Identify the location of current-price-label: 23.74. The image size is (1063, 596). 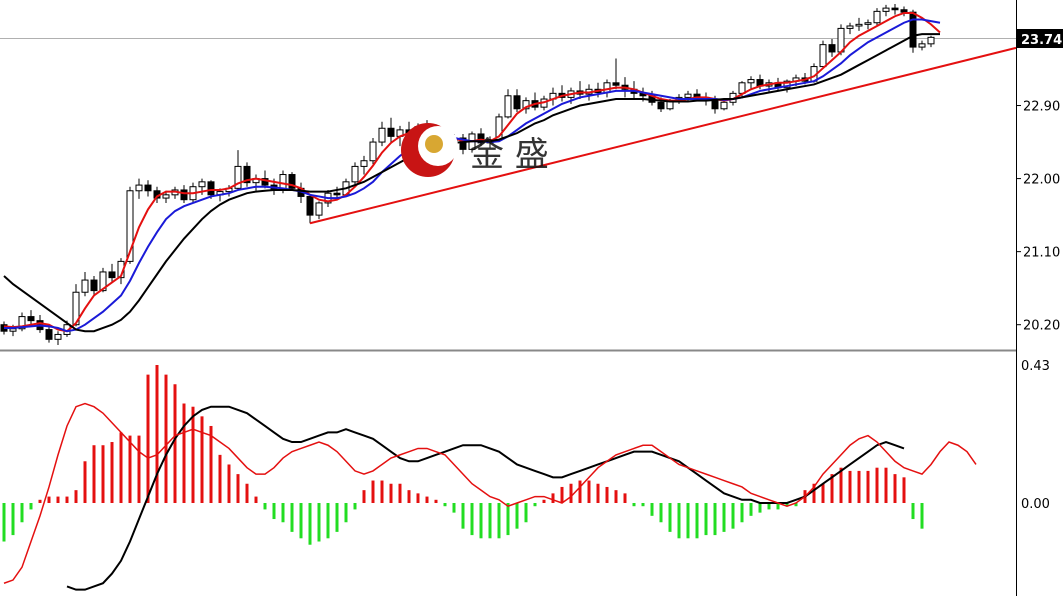
(1041, 40).